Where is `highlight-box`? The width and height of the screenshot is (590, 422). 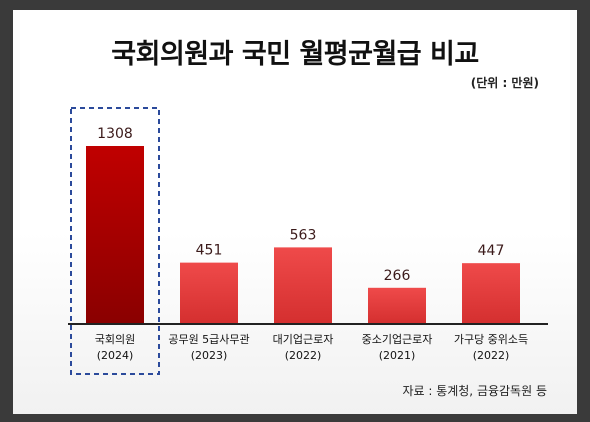
highlight-box is located at coordinates (115, 241).